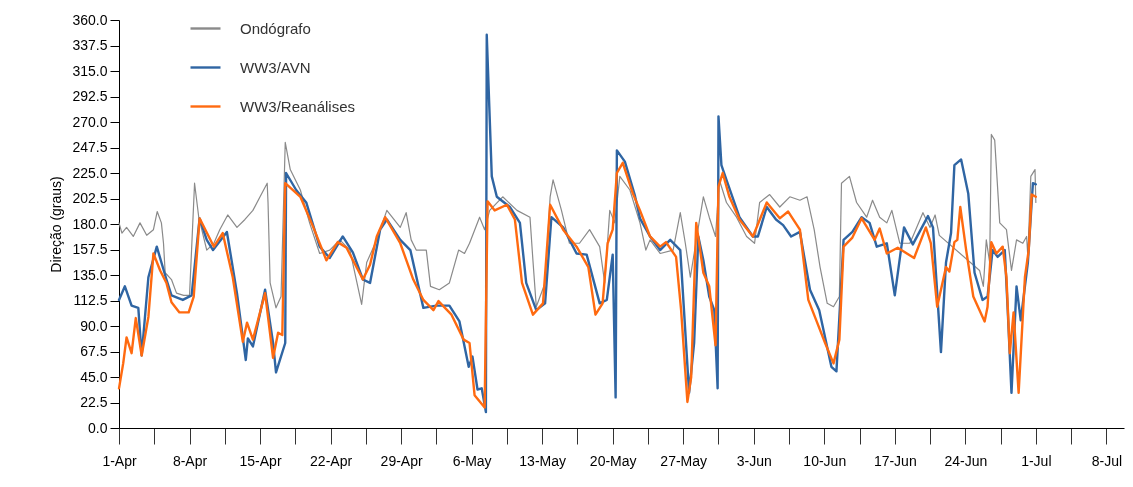 The height and width of the screenshot is (487, 1133). Describe the element at coordinates (401, 460) in the screenshot. I see `x-tick-label: 29-Apr` at that location.